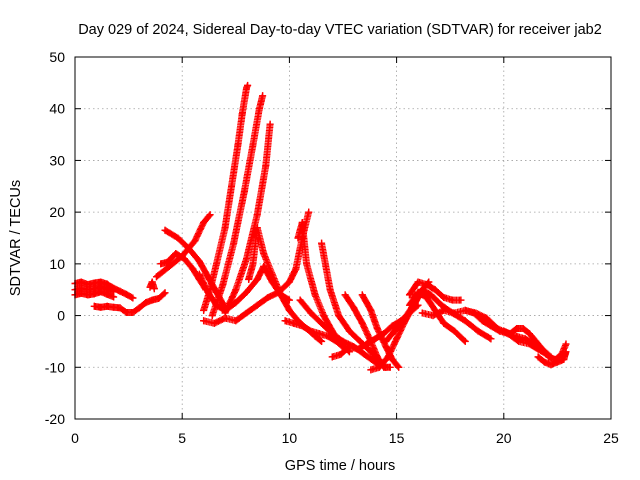 The width and height of the screenshot is (640, 480). I want to click on data-track-t10, so click(237, 206).